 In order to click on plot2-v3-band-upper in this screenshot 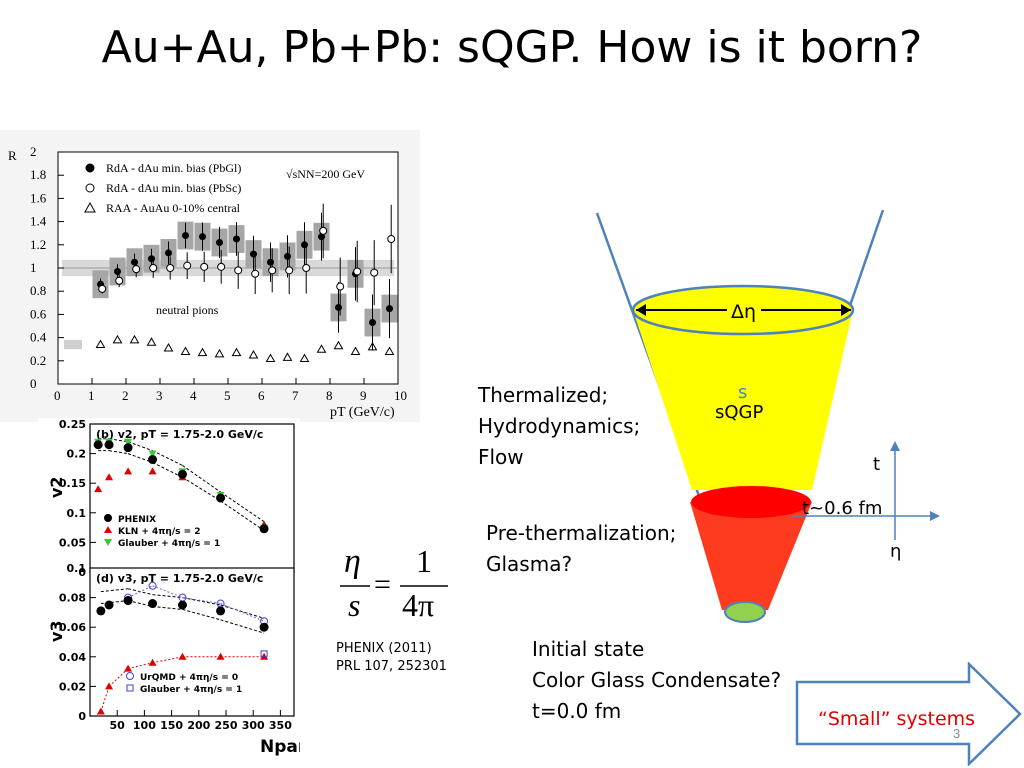, I will do `click(114, 590)`.